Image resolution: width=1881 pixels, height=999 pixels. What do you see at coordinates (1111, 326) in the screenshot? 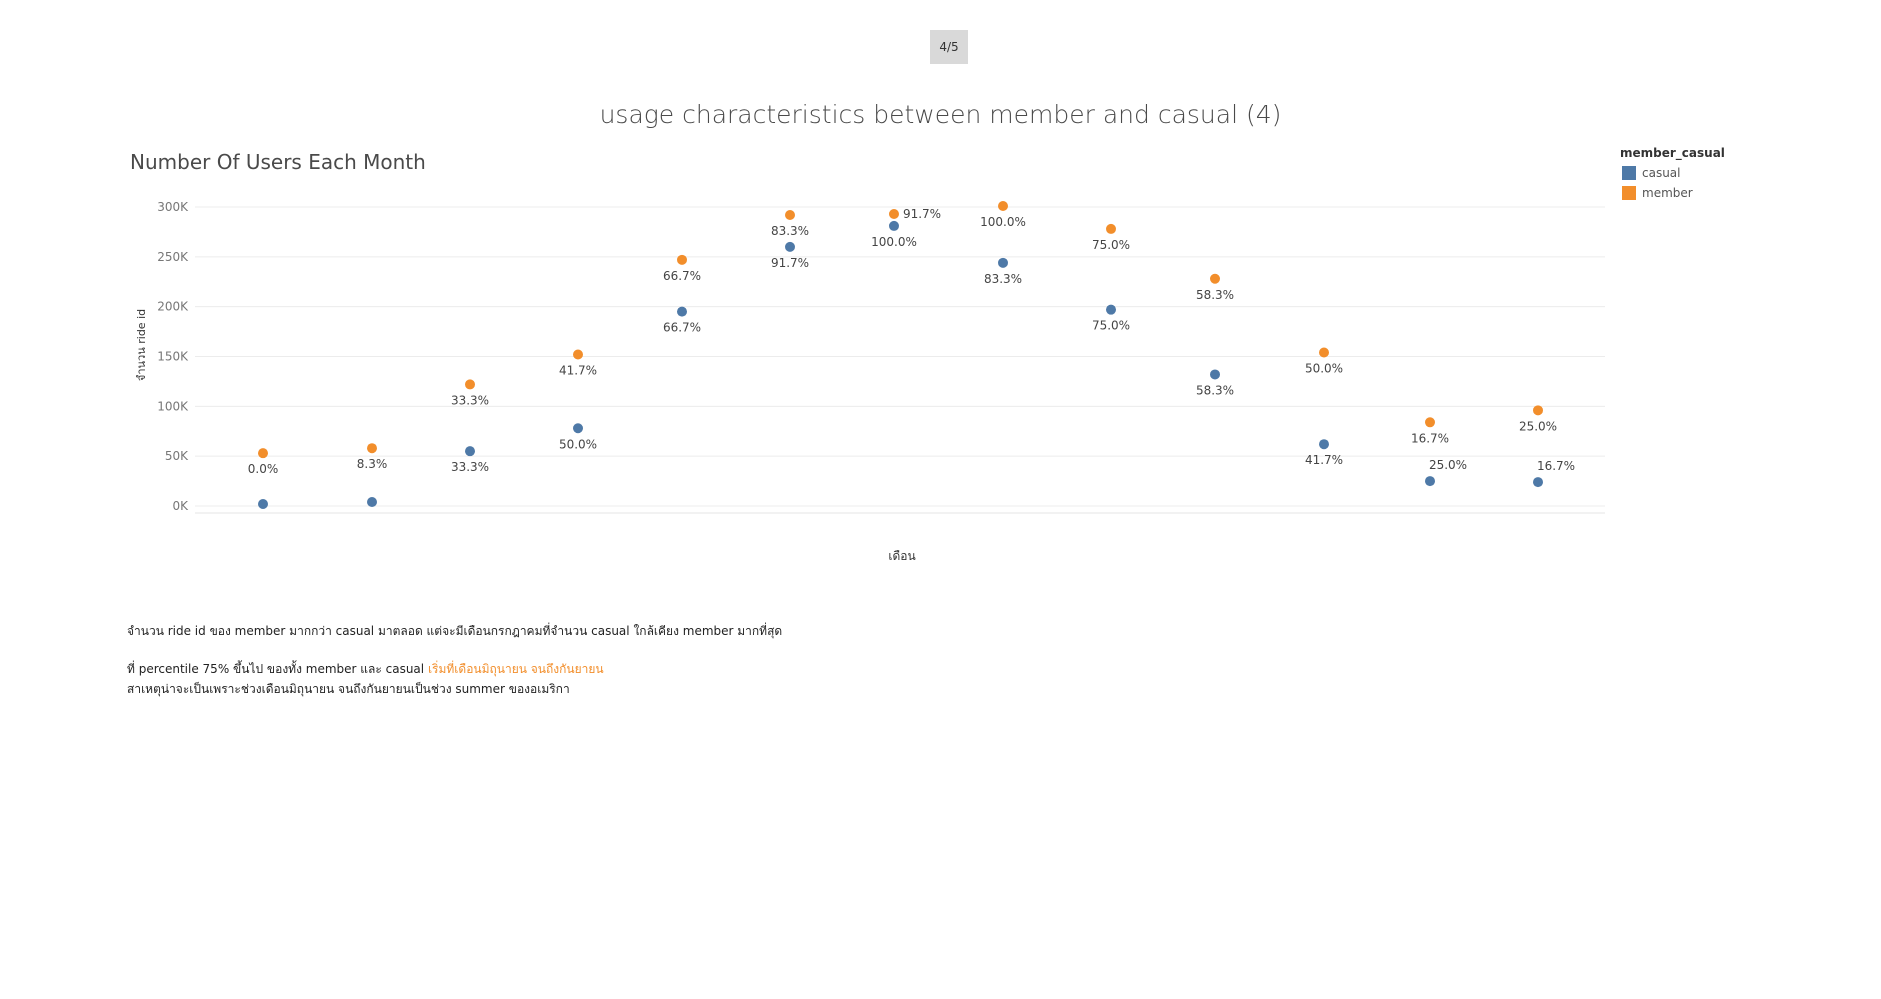
I see `casual-data-label: 75.0%` at bounding box center [1111, 326].